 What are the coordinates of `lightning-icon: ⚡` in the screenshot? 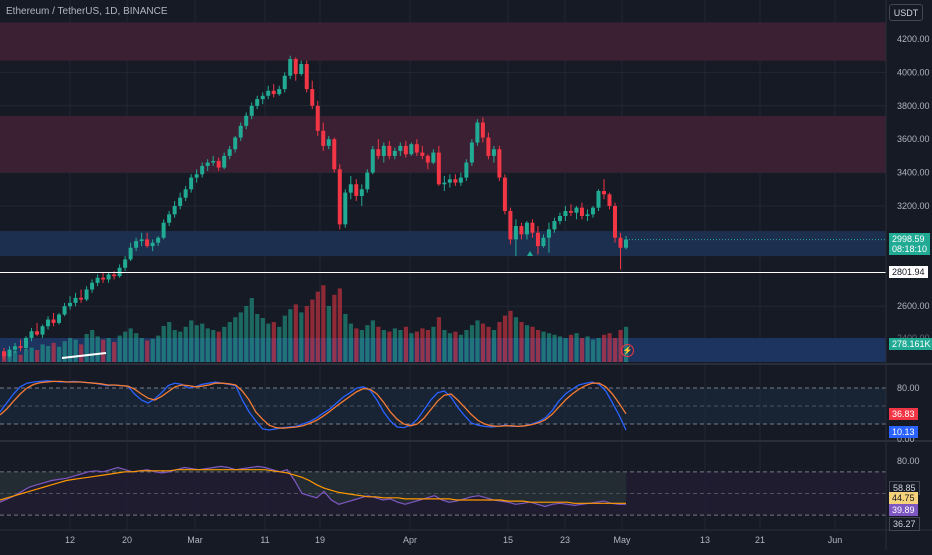 It's located at (627, 350).